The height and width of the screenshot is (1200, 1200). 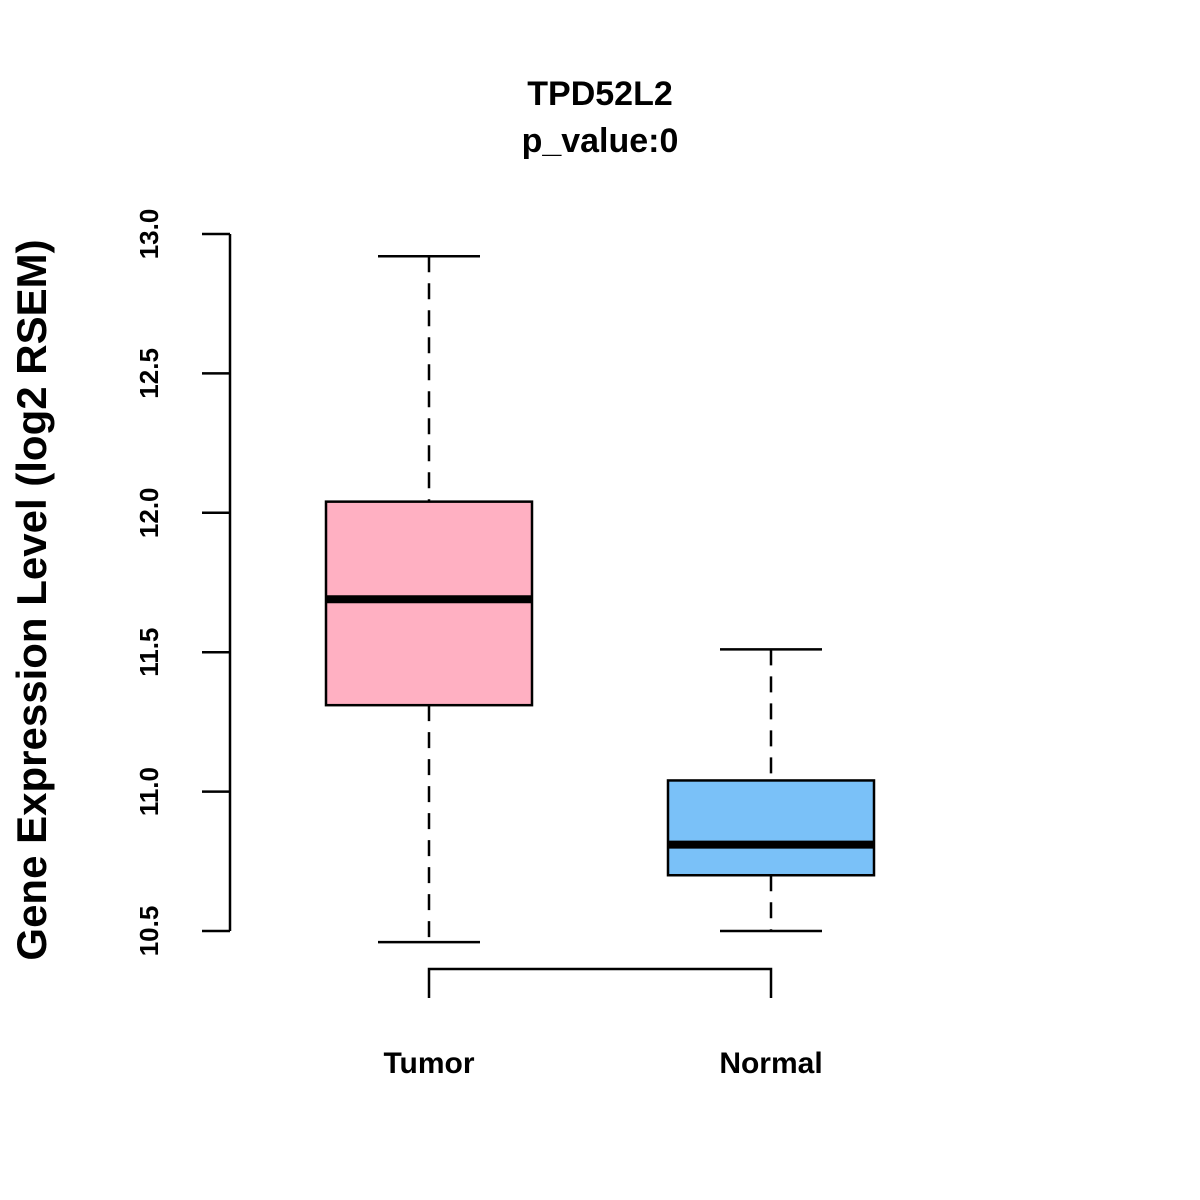 What do you see at coordinates (428, 1063) in the screenshot?
I see `category-label-tumor: Tumor` at bounding box center [428, 1063].